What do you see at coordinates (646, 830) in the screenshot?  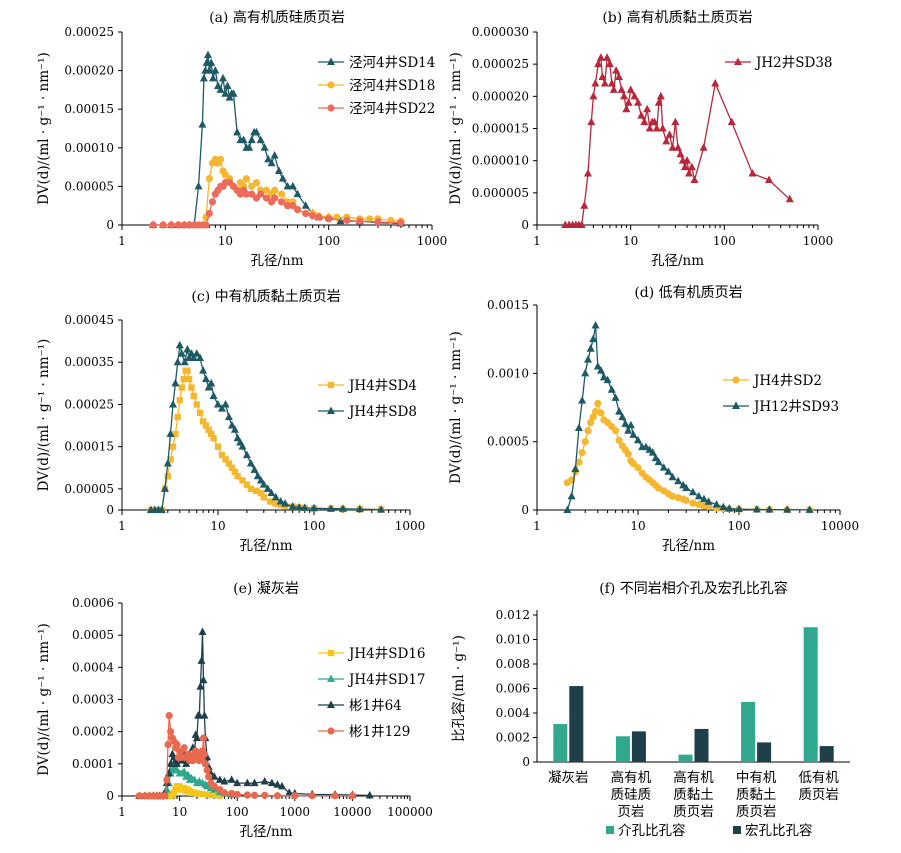 I see `legend-entry: 介孔比孔容` at bounding box center [646, 830].